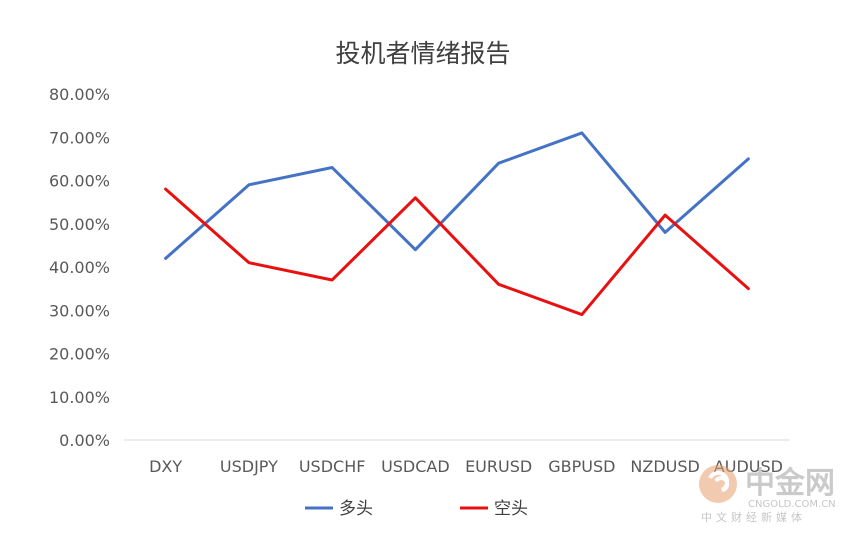  I want to click on y-tick-label: 20.00%, so click(79, 354).